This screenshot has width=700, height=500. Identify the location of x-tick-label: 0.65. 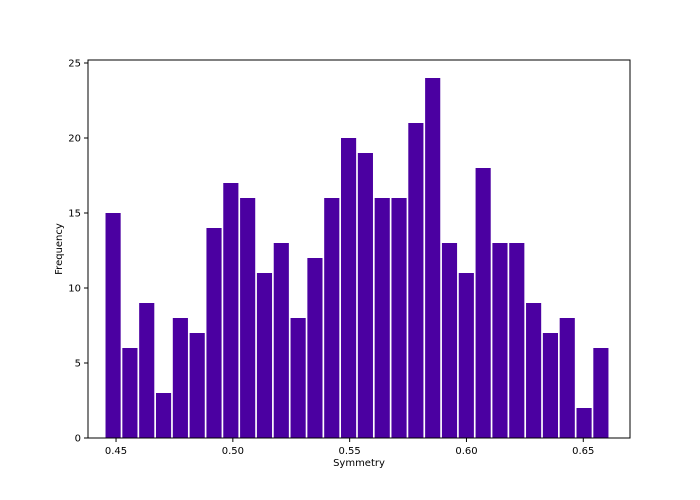
(583, 451).